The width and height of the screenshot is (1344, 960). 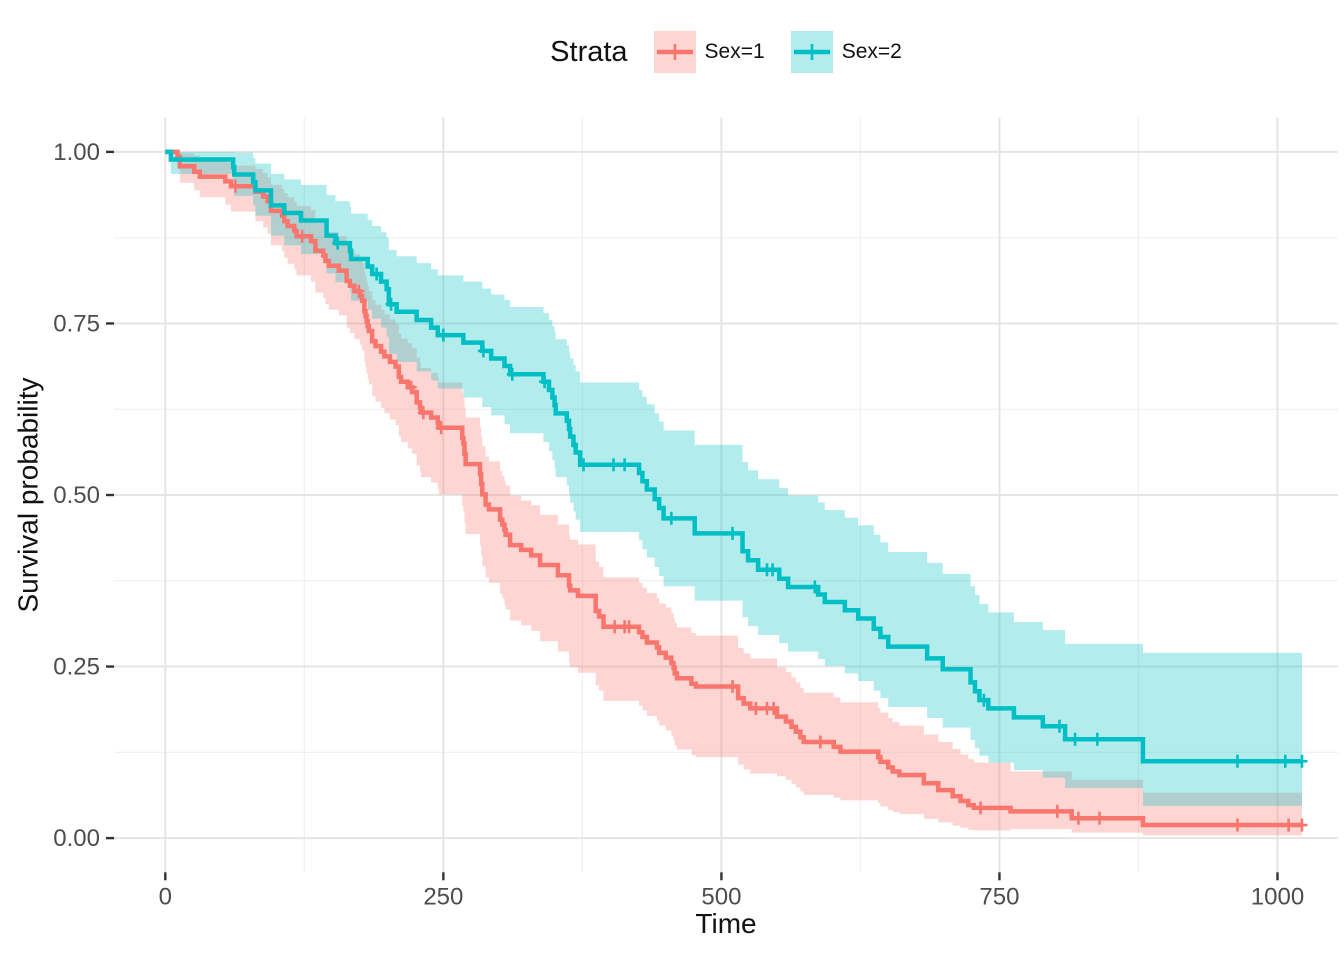 I want to click on y-tick-label-0.75: 0.75, so click(x=76, y=323).